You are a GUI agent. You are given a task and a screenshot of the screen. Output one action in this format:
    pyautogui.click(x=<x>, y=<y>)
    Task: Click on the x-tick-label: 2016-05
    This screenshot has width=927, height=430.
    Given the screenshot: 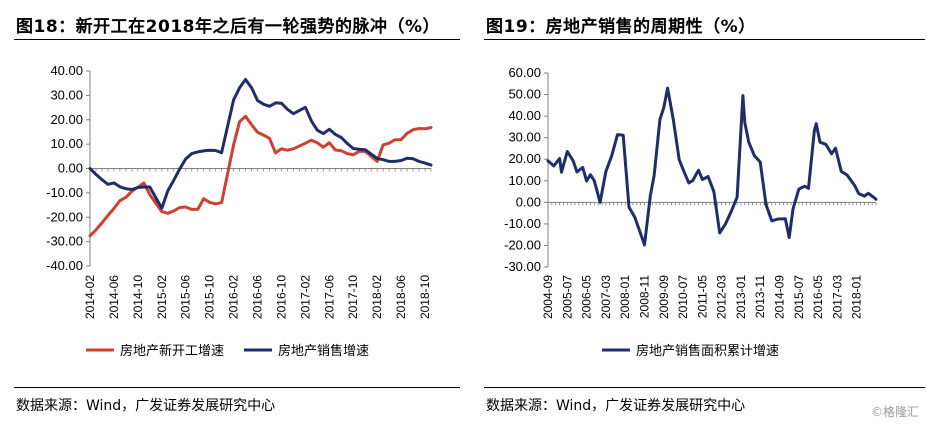 What is the action you would take?
    pyautogui.click(x=818, y=297)
    